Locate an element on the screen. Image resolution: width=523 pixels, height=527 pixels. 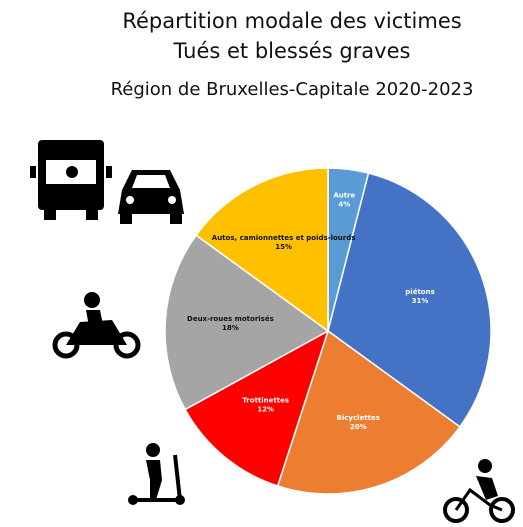
slice-value-label: 20% is located at coordinates (358, 427).